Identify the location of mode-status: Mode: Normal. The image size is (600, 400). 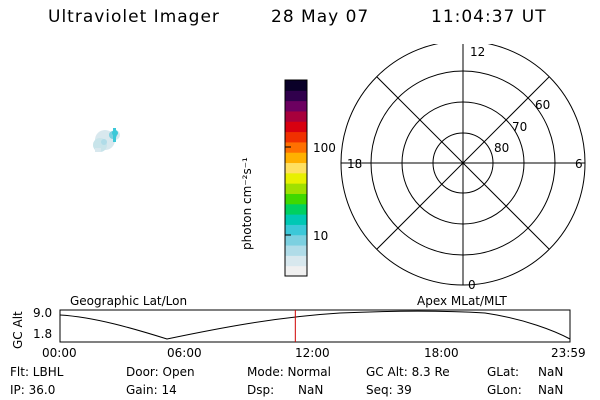
(289, 372).